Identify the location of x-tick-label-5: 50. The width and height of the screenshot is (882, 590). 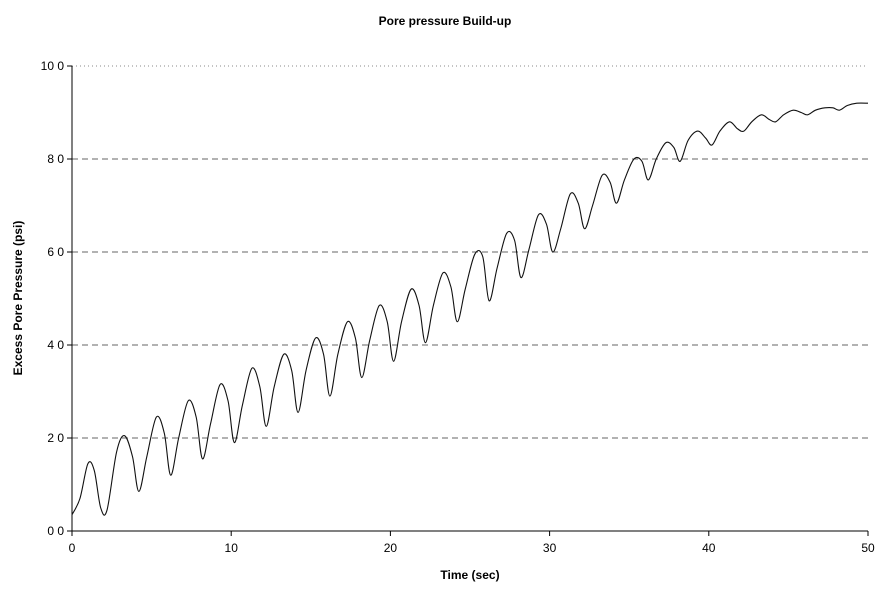
(868, 548).